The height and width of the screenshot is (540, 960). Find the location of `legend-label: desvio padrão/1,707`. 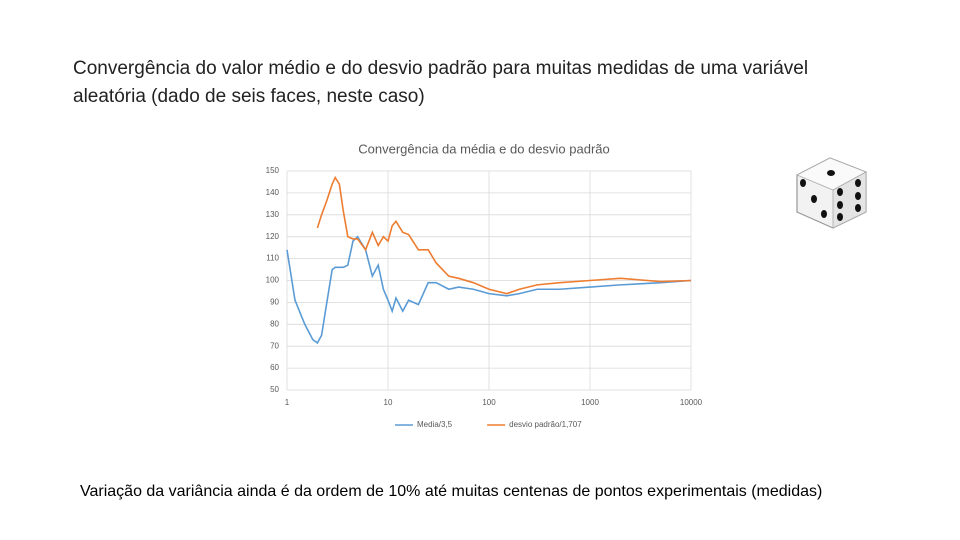

legend-label: desvio padrão/1,707 is located at coordinates (545, 424).